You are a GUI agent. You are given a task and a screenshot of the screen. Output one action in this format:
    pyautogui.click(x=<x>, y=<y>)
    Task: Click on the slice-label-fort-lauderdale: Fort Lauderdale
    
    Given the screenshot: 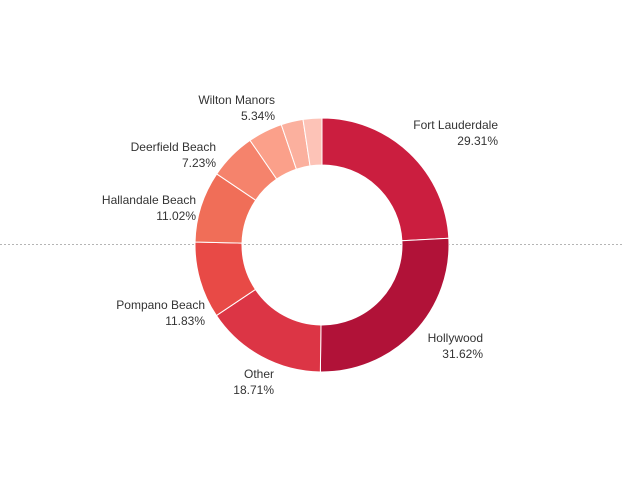 What is the action you would take?
    pyautogui.click(x=455, y=125)
    